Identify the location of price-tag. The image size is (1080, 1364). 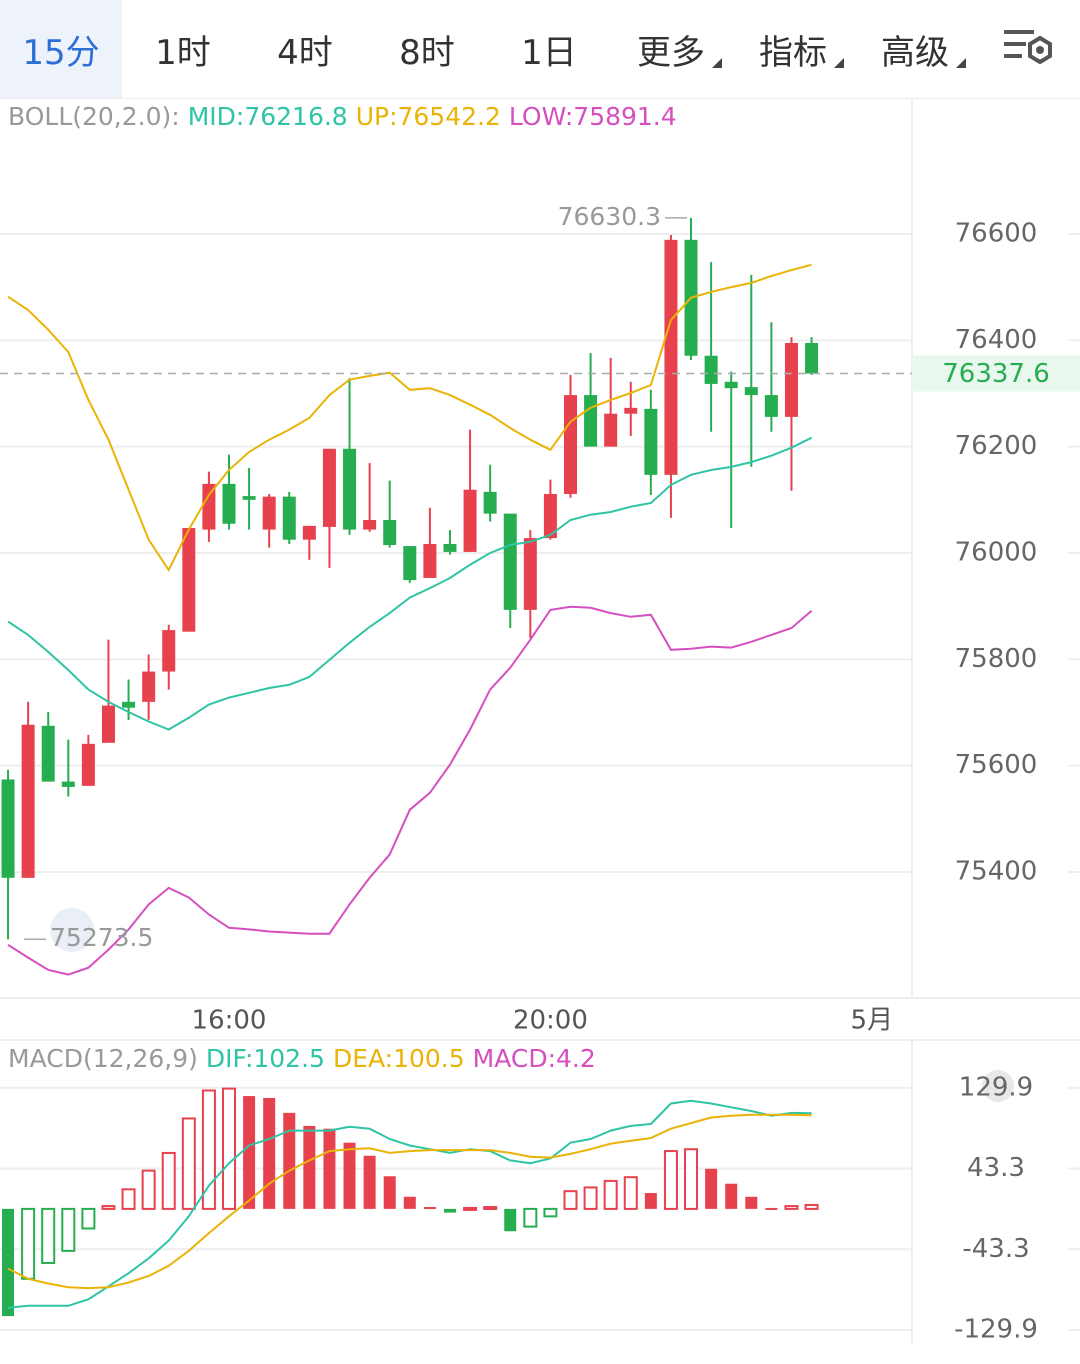
(996, 373).